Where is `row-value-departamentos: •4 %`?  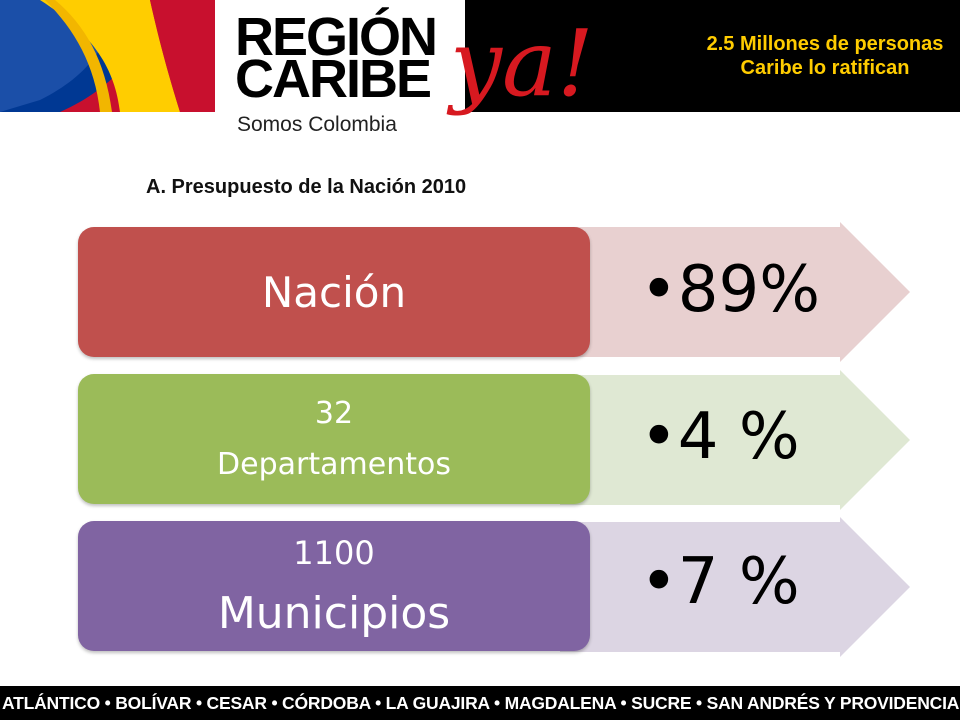 row-value-departamentos: •4 % is located at coordinates (720, 437).